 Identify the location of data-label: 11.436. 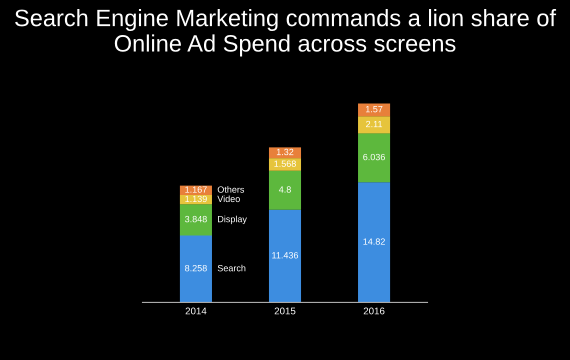
(285, 255).